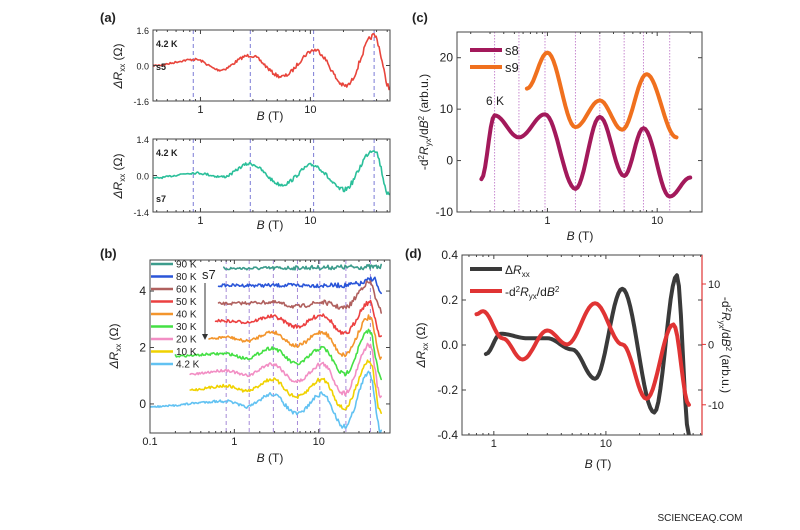  Describe the element at coordinates (186, 315) in the screenshot. I see `legend-label: 40 K` at that location.